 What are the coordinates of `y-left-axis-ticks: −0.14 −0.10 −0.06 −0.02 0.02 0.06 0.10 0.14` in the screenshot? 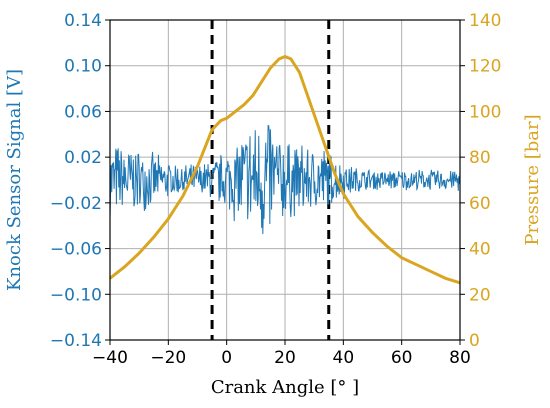 It's located at (80, 181).